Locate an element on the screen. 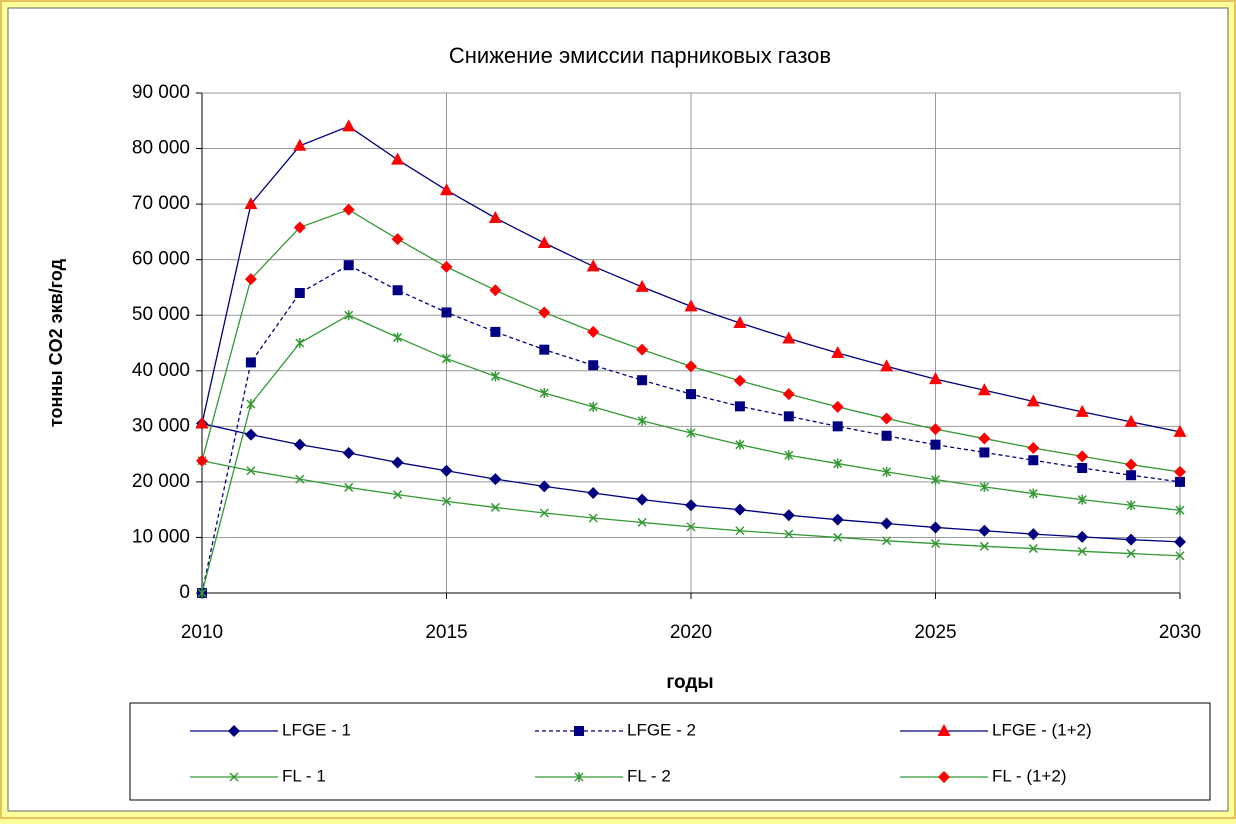 The image size is (1236, 824). y-tick-label: 60 000 is located at coordinates (161, 259).